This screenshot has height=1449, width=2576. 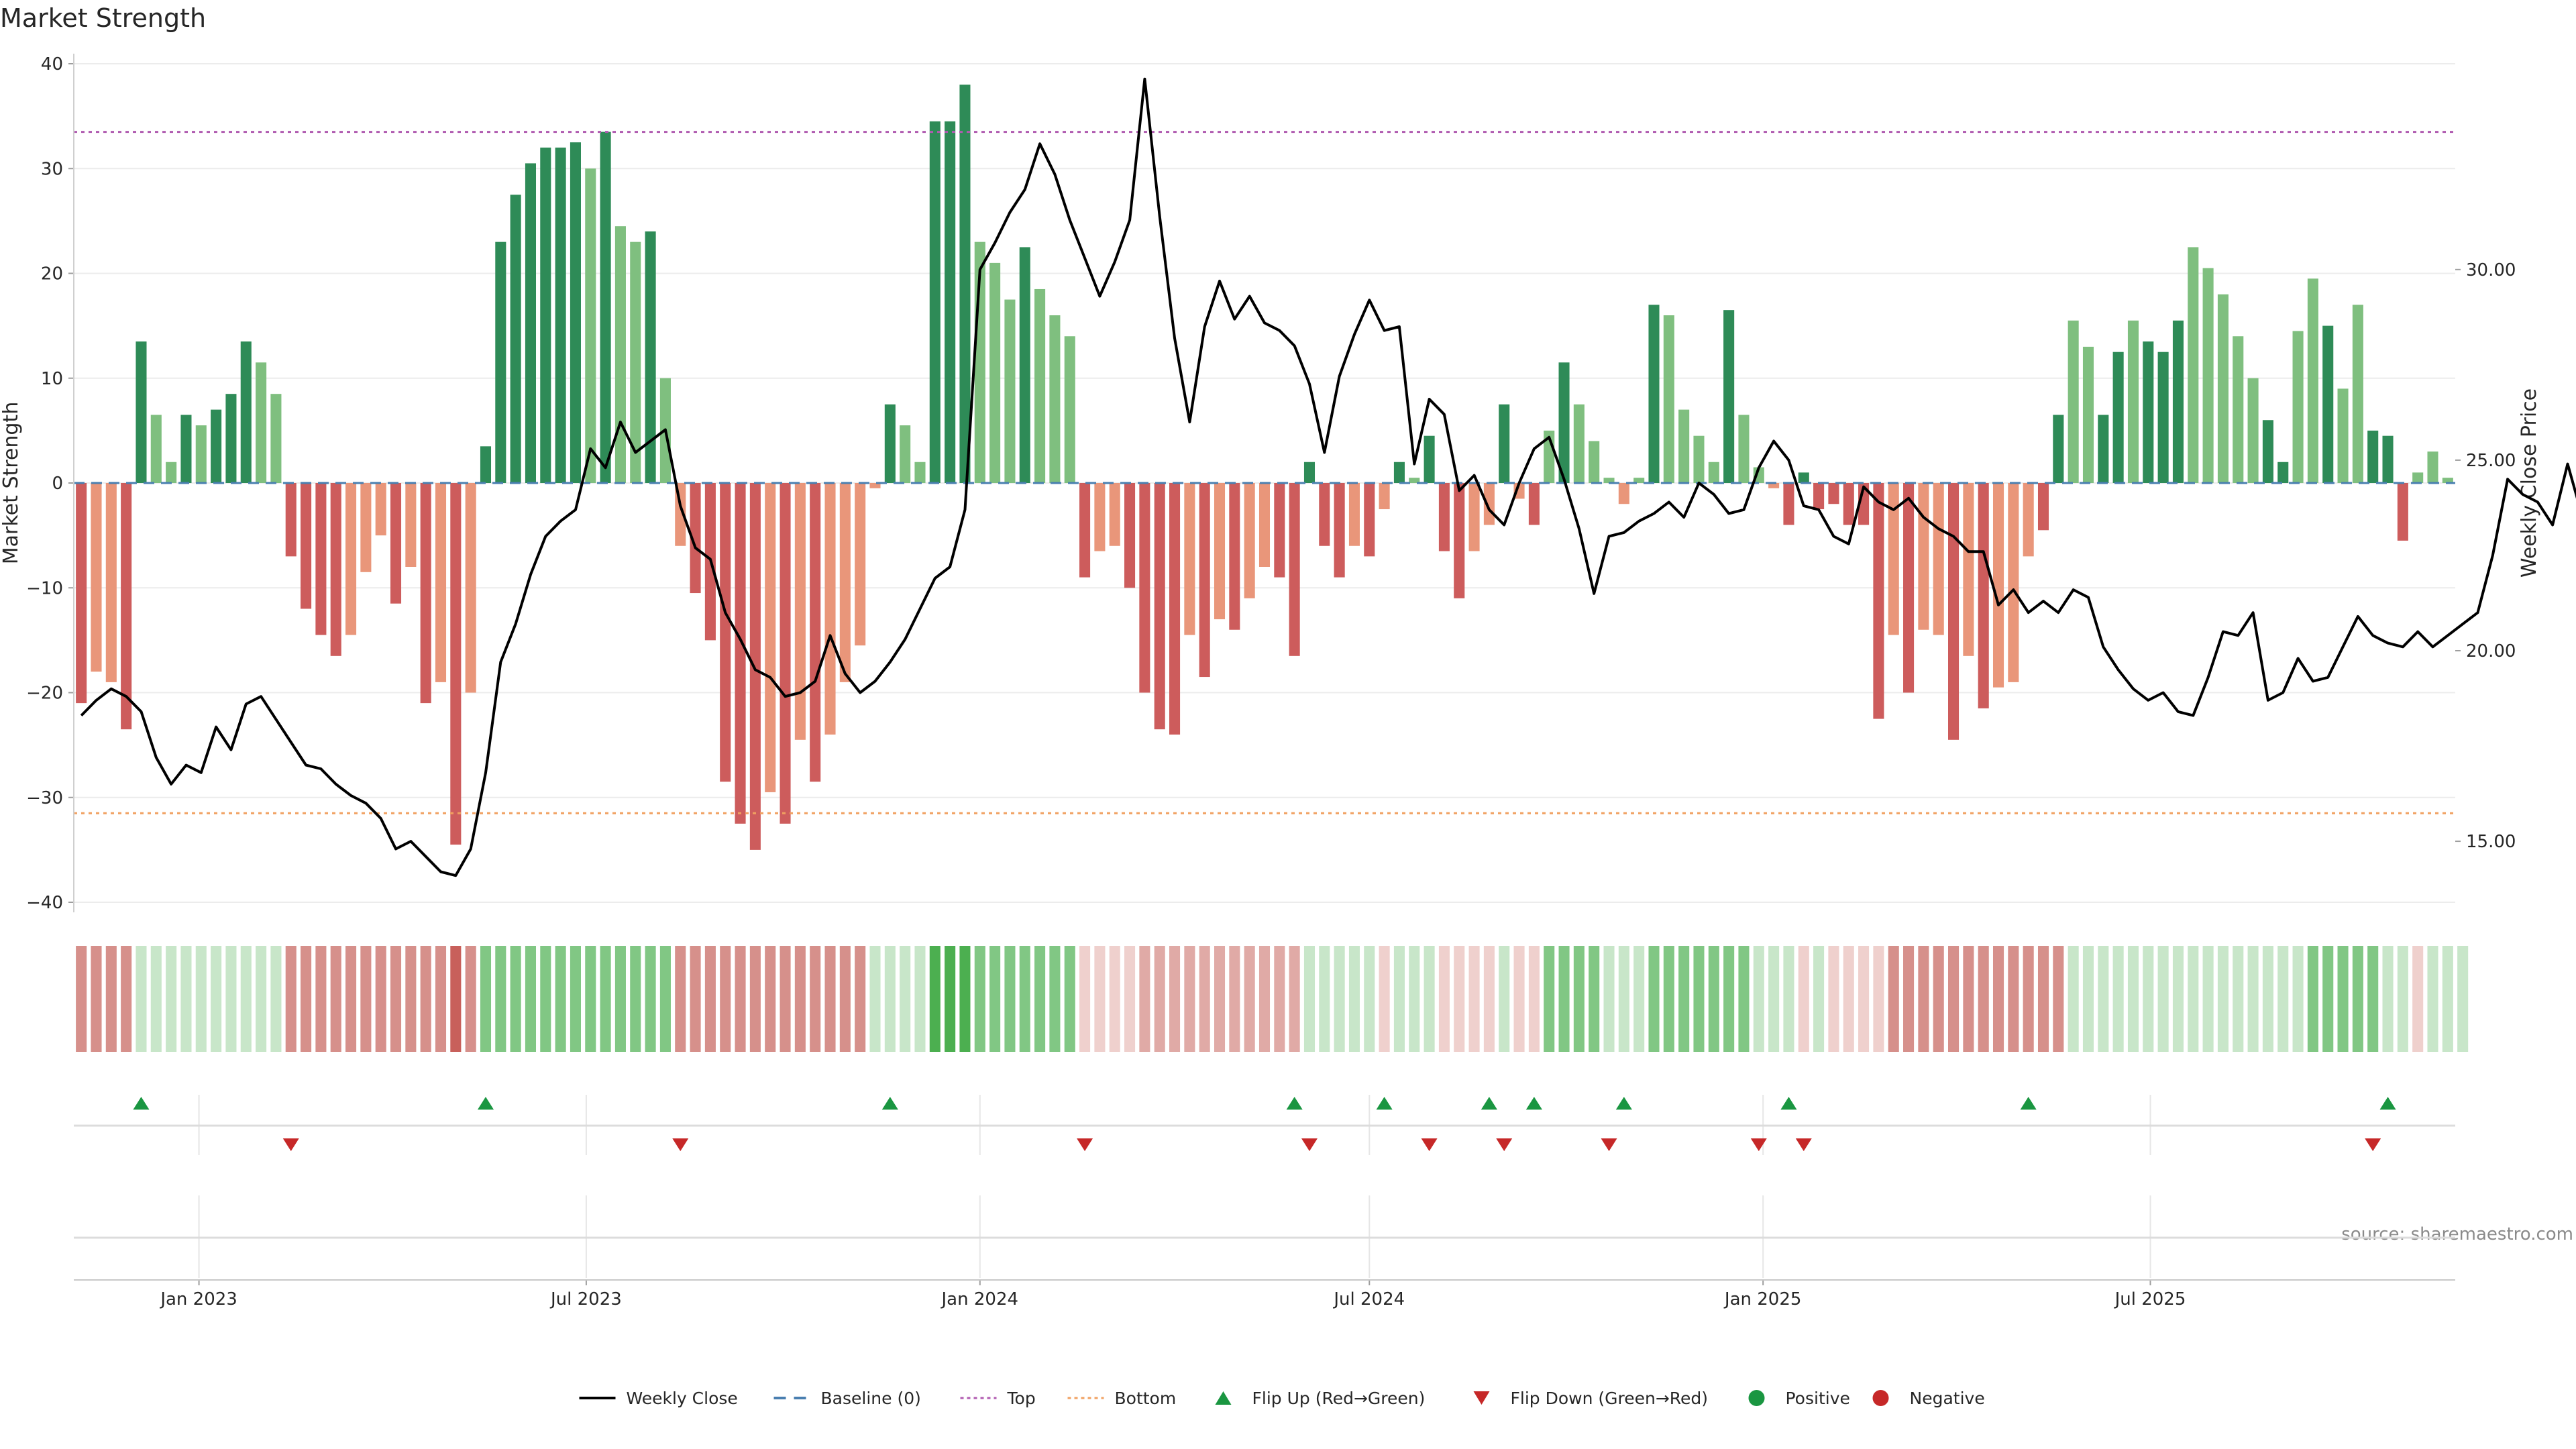 I want to click on heat-strip, so click(x=1272, y=999).